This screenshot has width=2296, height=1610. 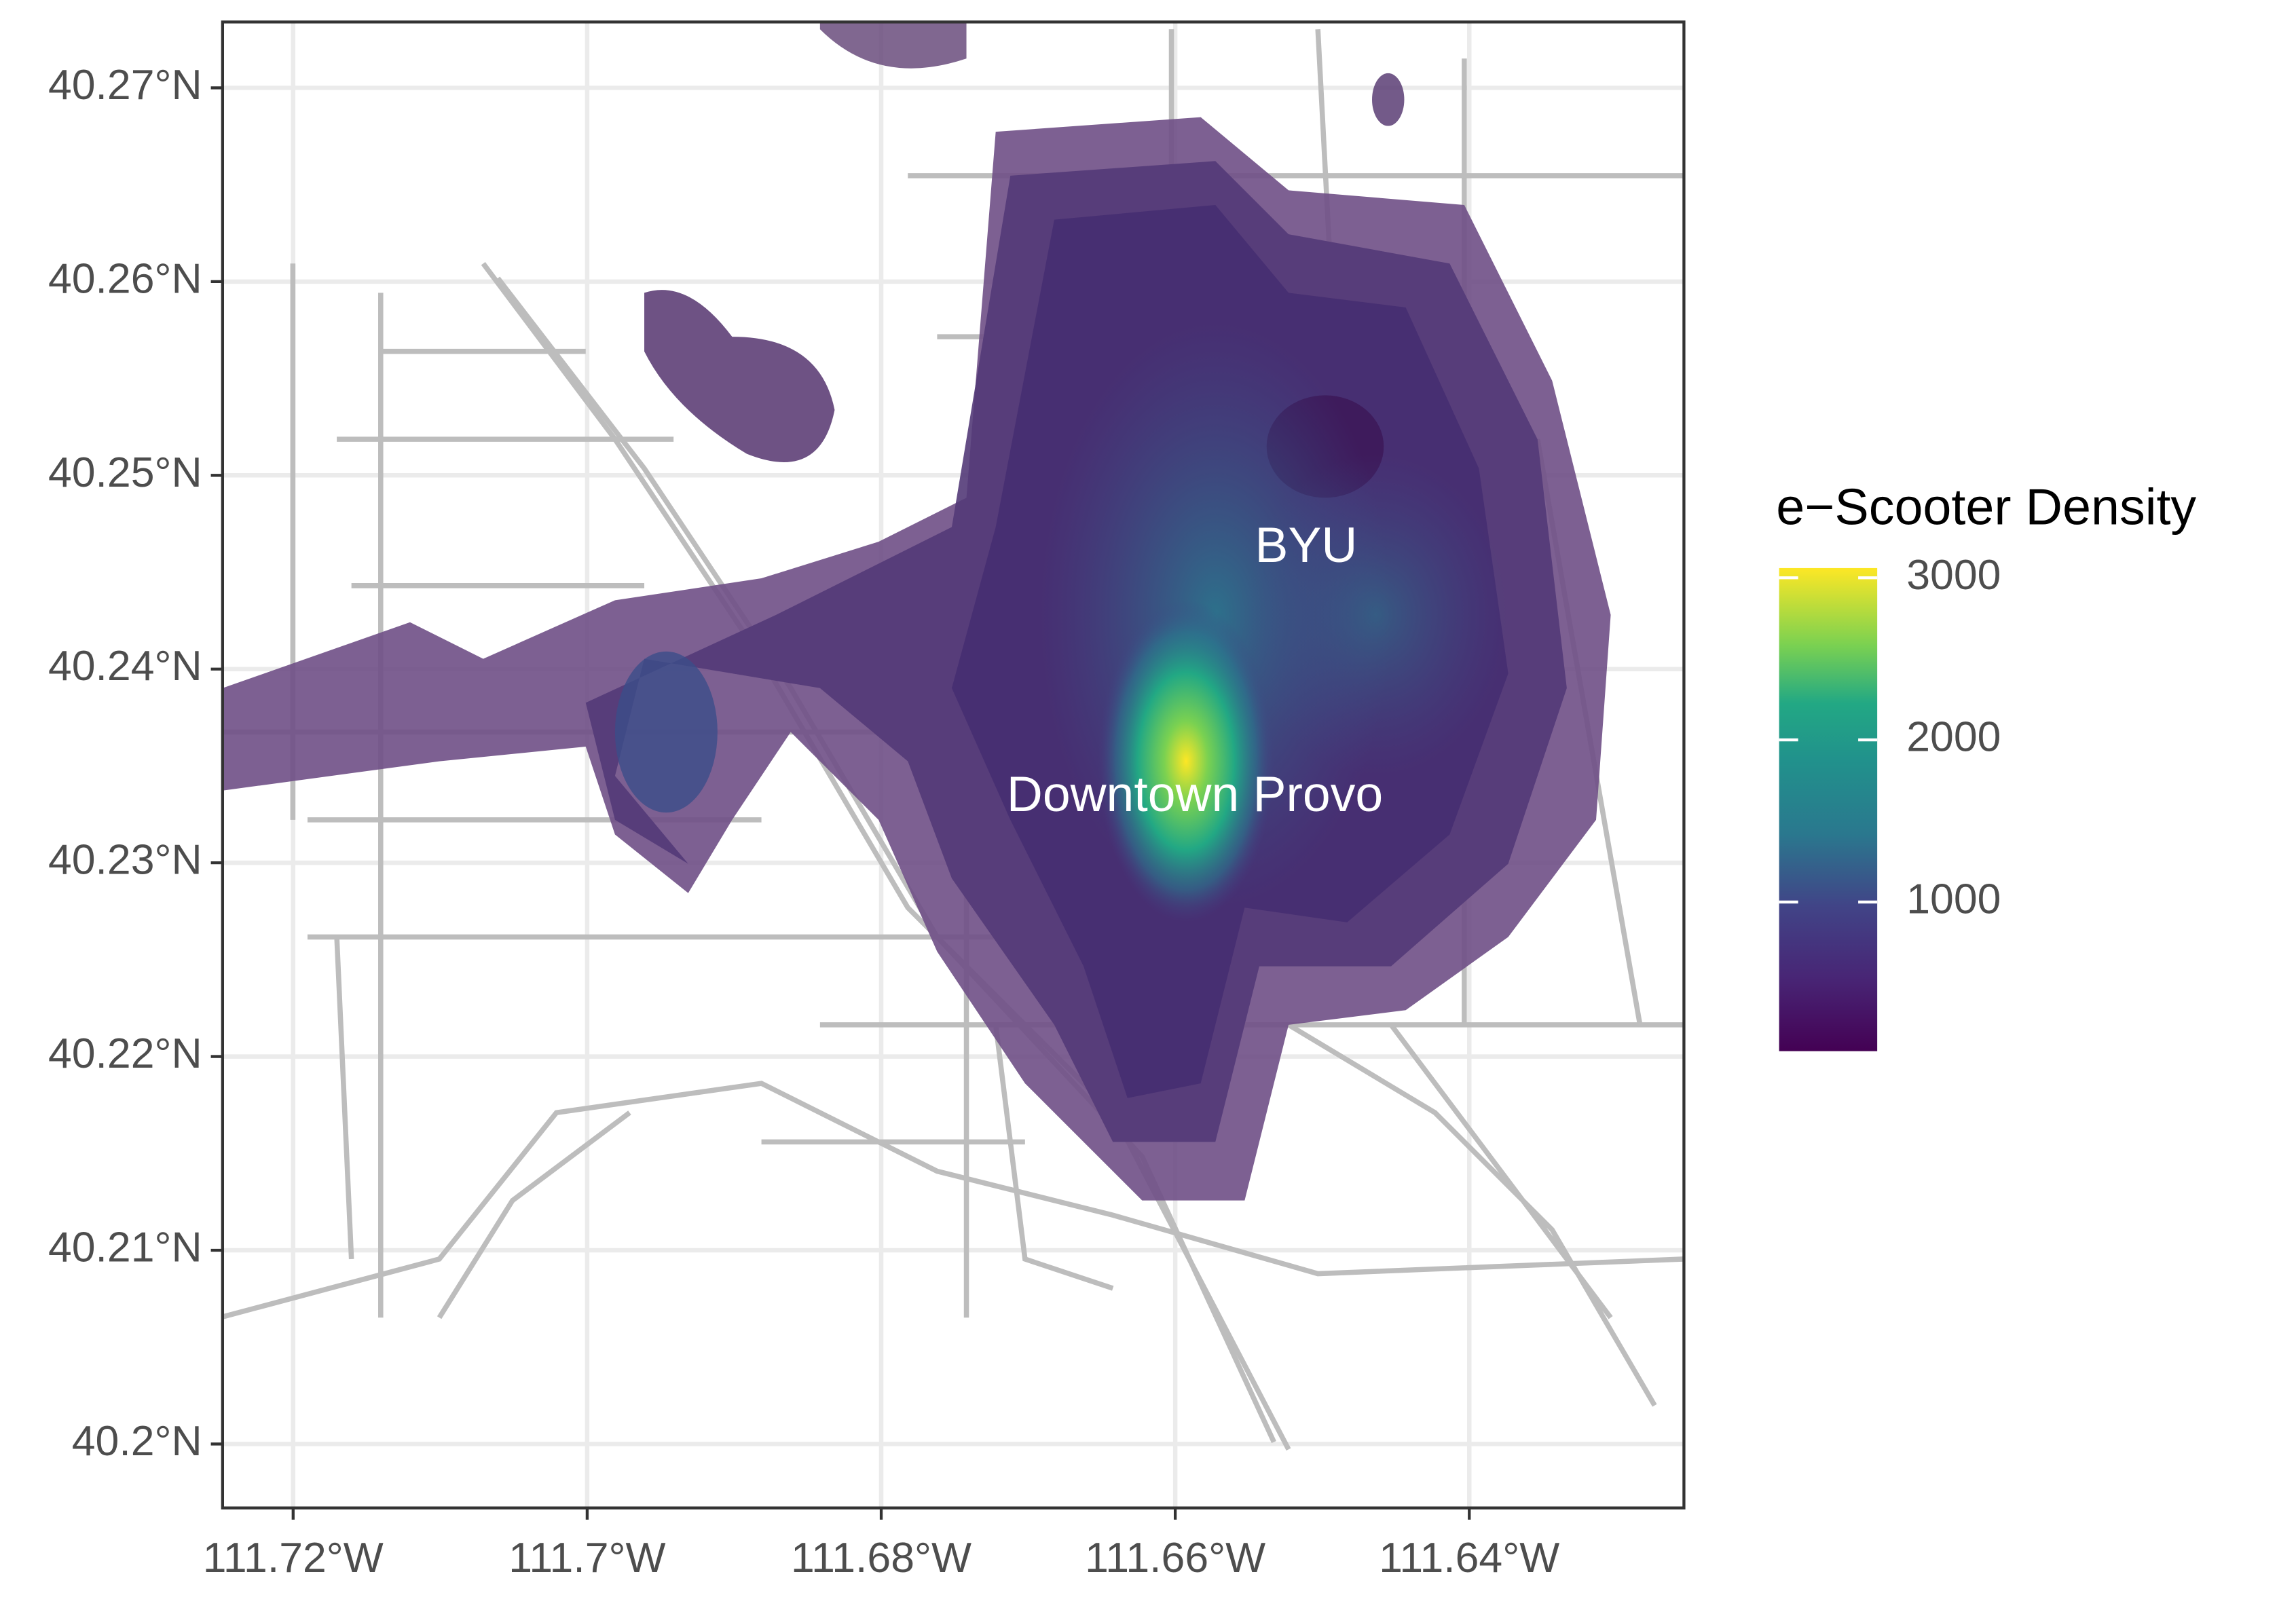 I want to click on colorbar, so click(x=1828, y=809).